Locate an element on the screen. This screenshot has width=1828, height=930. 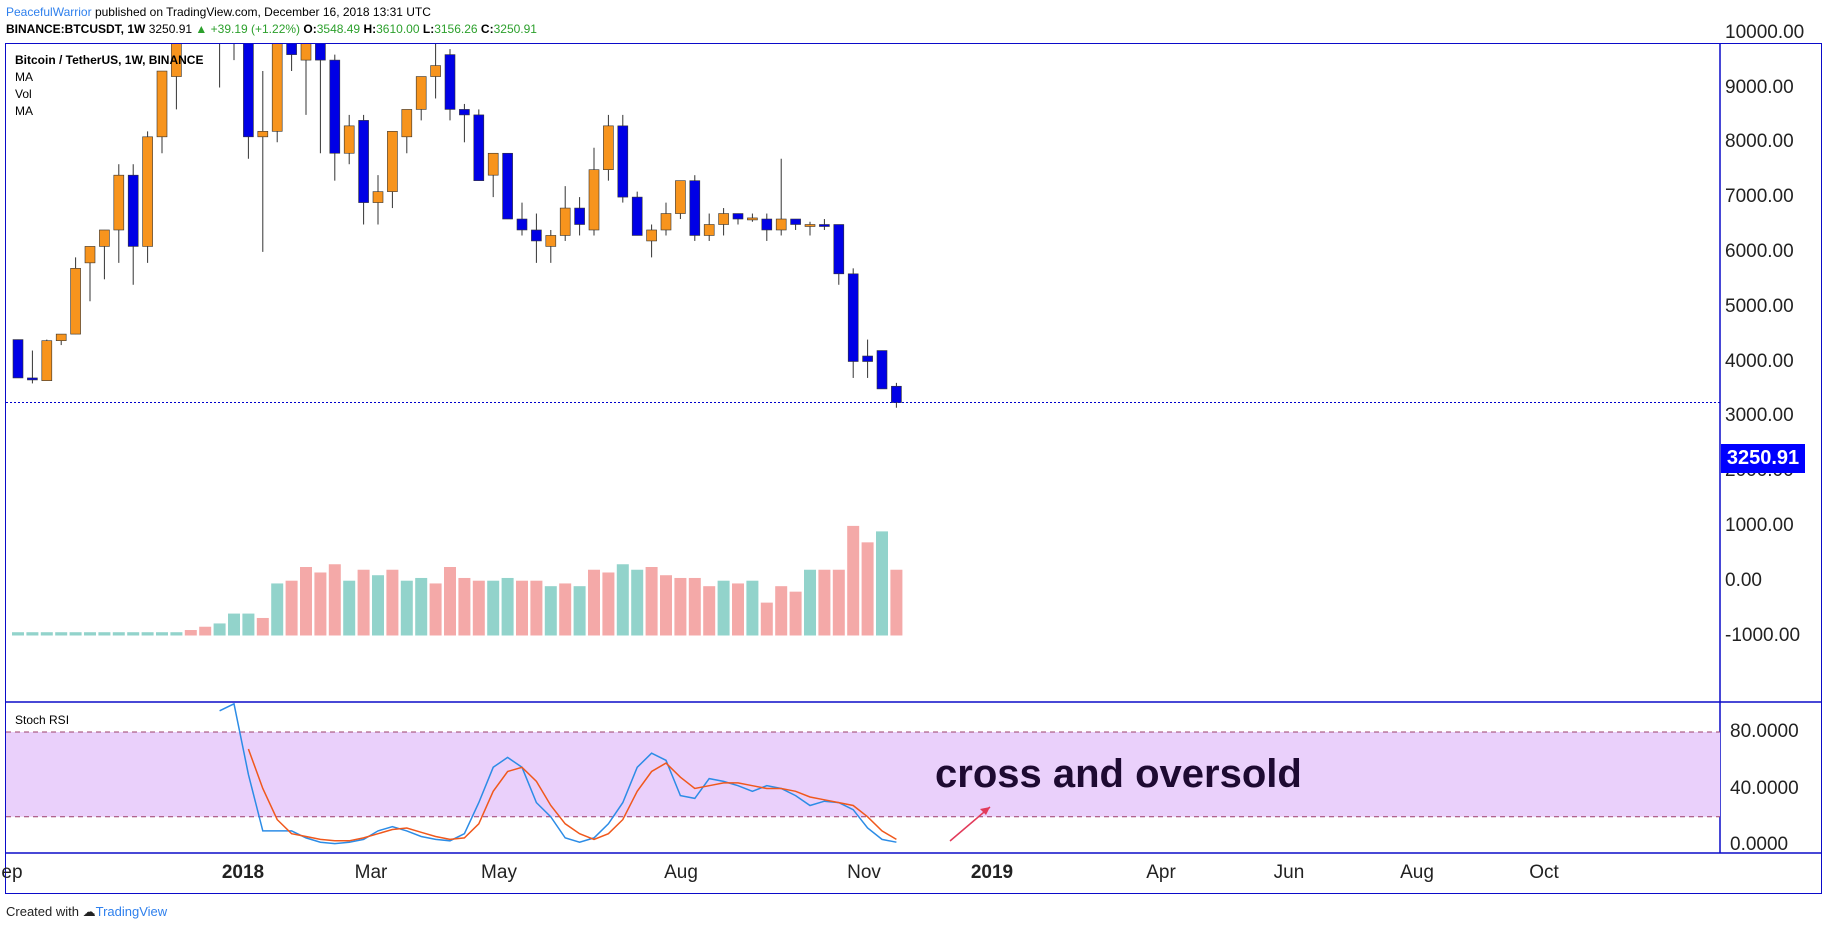
high-value: 3610.00 is located at coordinates (398, 29).